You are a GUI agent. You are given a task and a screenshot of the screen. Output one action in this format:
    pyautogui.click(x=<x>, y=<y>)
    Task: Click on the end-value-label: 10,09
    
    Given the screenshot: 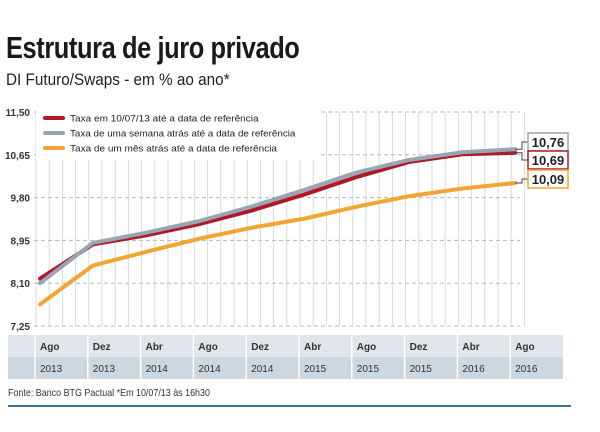 What is the action you would take?
    pyautogui.click(x=548, y=179)
    